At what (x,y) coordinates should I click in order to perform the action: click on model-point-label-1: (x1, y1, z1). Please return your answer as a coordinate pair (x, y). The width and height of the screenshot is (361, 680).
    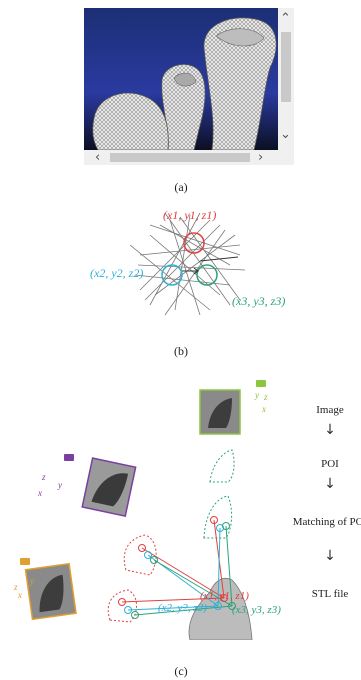
    Looking at the image, I should click on (224, 596).